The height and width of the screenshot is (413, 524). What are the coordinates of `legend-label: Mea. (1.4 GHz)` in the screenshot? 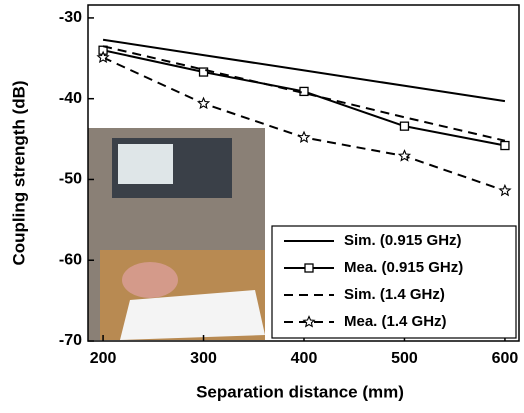 It's located at (395, 321).